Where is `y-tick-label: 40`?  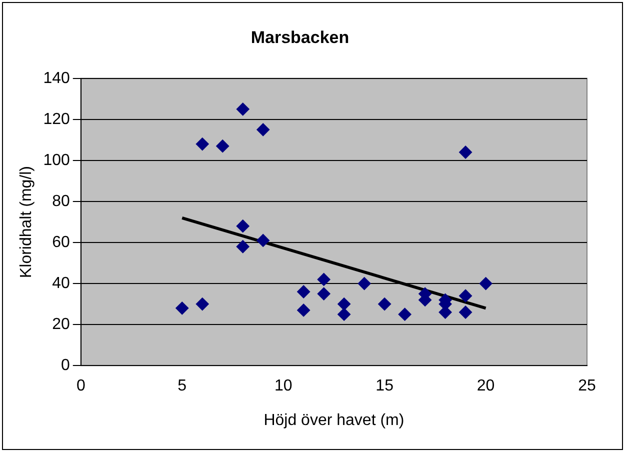
y-tick-label: 40 is located at coordinates (61, 283).